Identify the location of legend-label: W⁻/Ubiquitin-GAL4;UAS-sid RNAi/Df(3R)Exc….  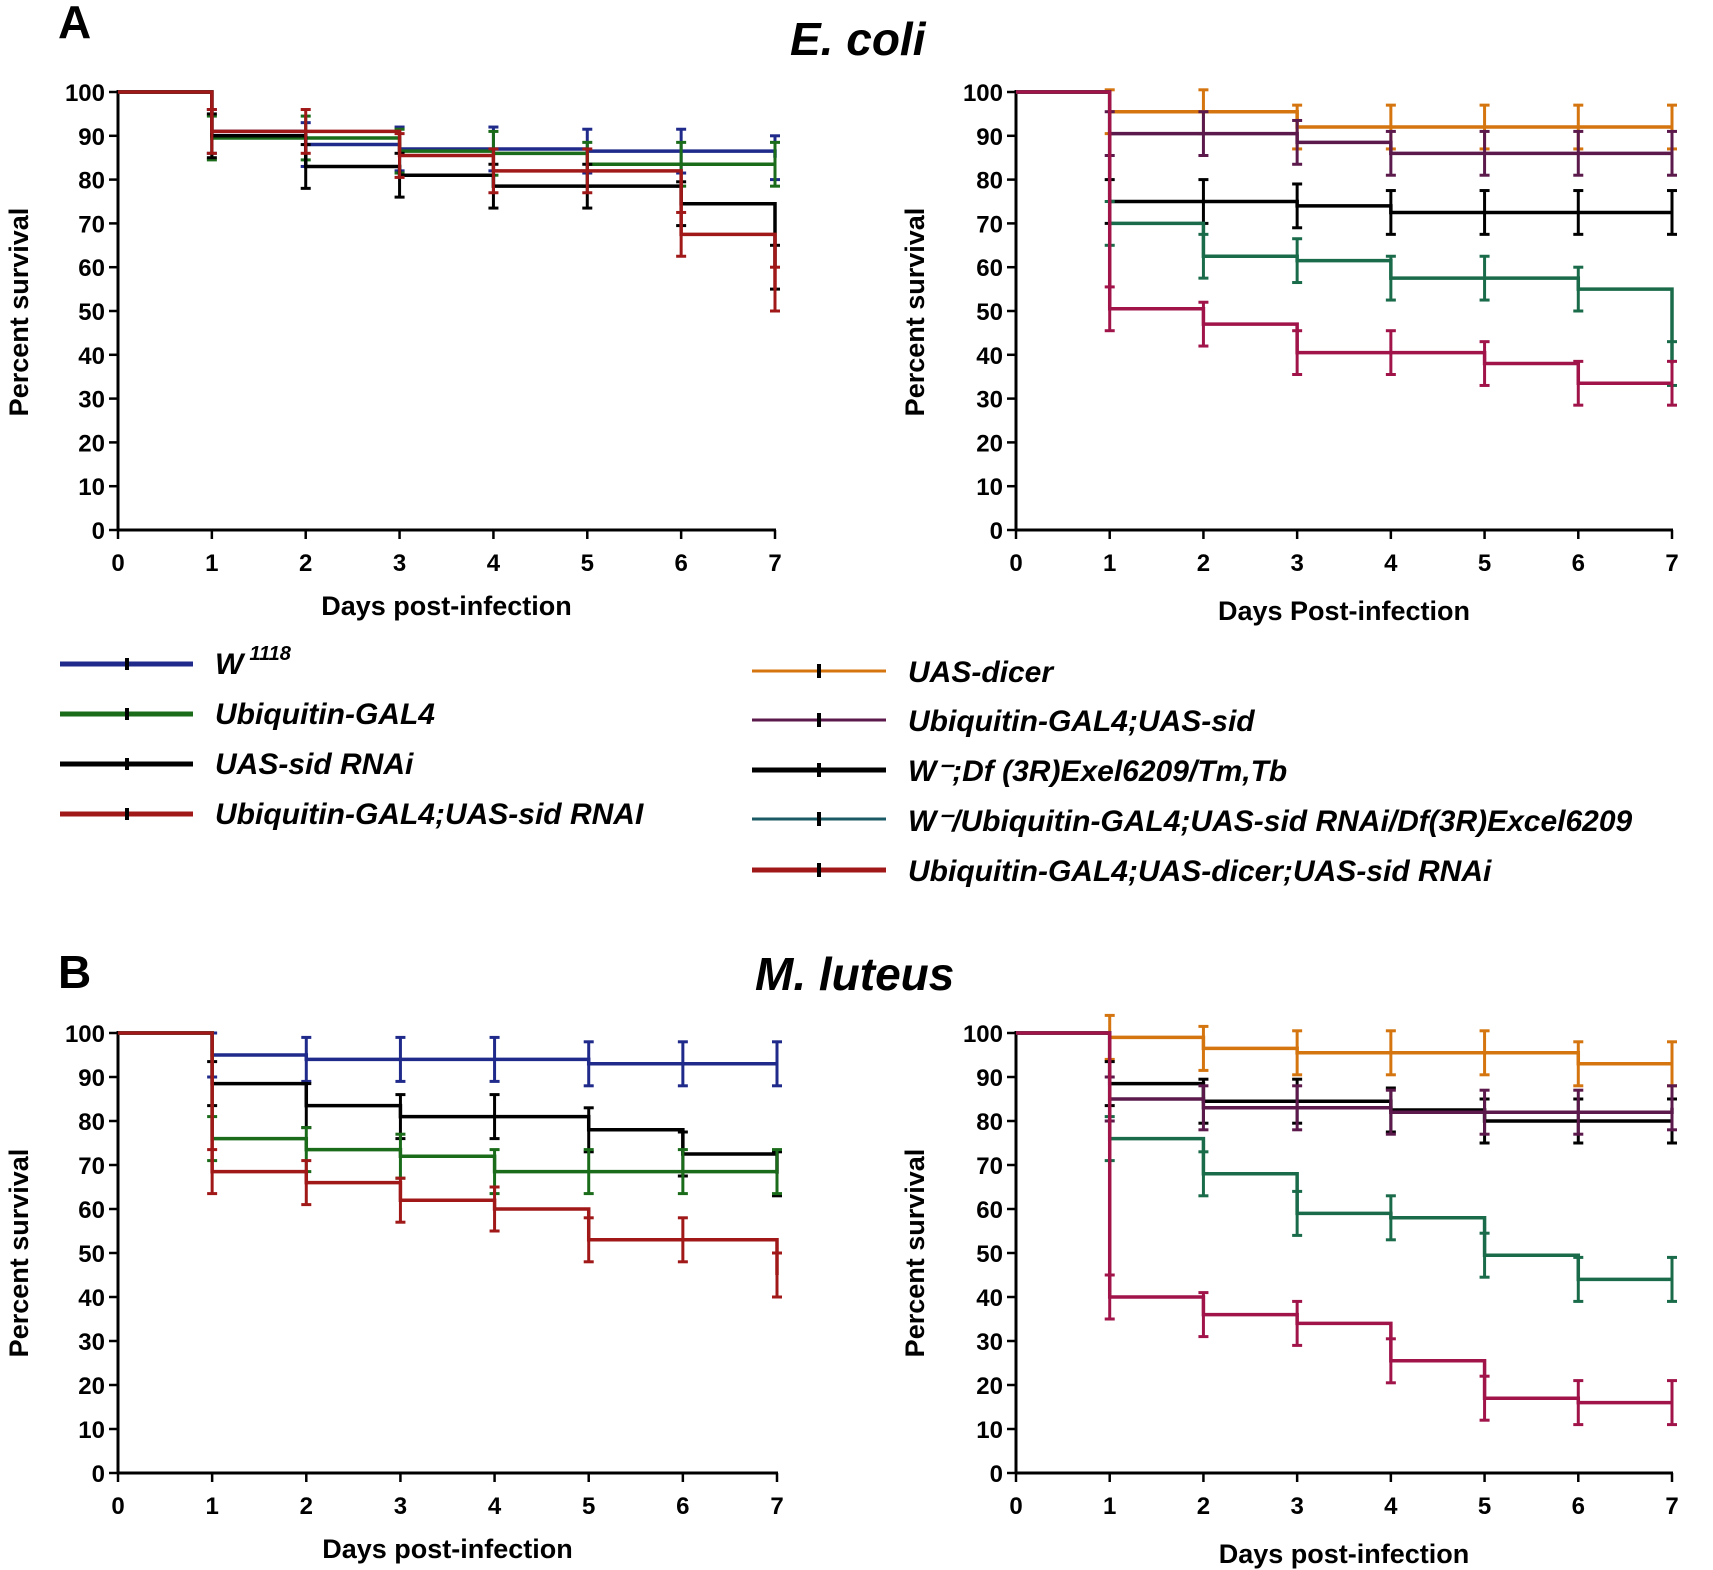
(1270, 821).